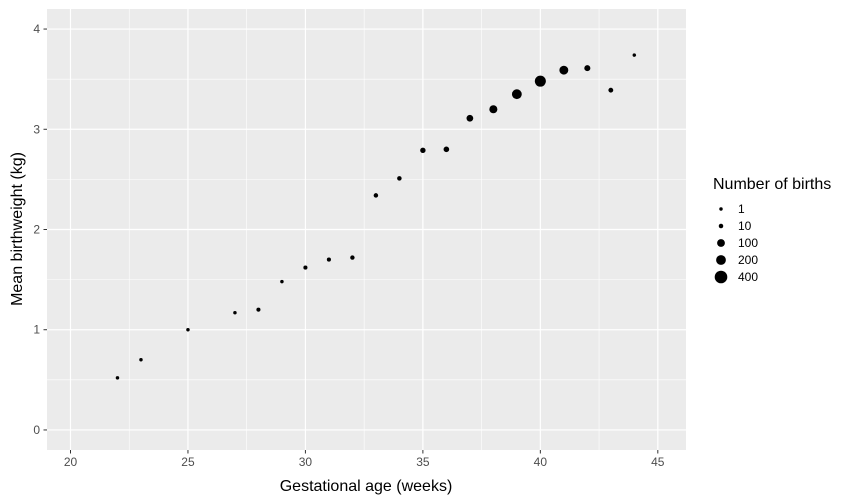 Image resolution: width=864 pixels, height=504 pixels. I want to click on x-tick-label: 30, so click(306, 462).